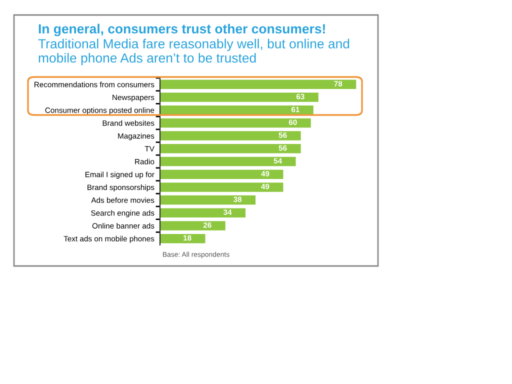  I want to click on chart-title: In general, consumers trust other consumers!, so click(181, 30).